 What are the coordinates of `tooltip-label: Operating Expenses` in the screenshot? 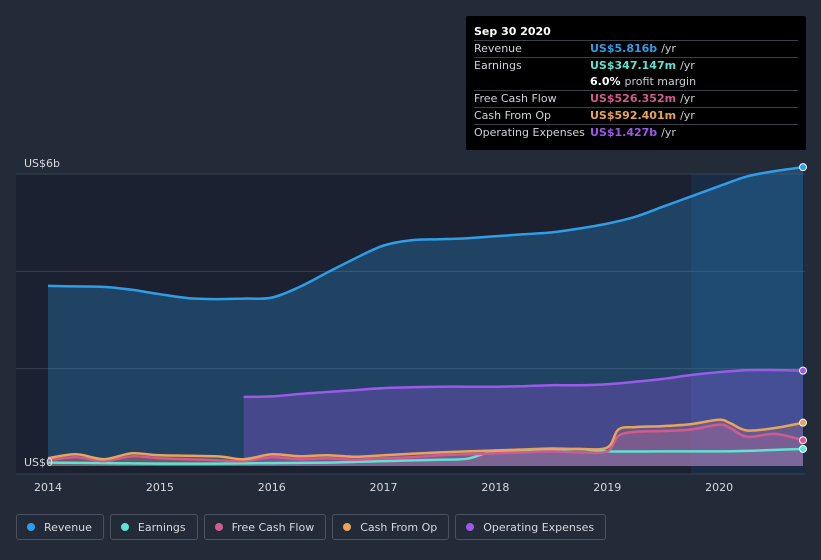 It's located at (529, 132).